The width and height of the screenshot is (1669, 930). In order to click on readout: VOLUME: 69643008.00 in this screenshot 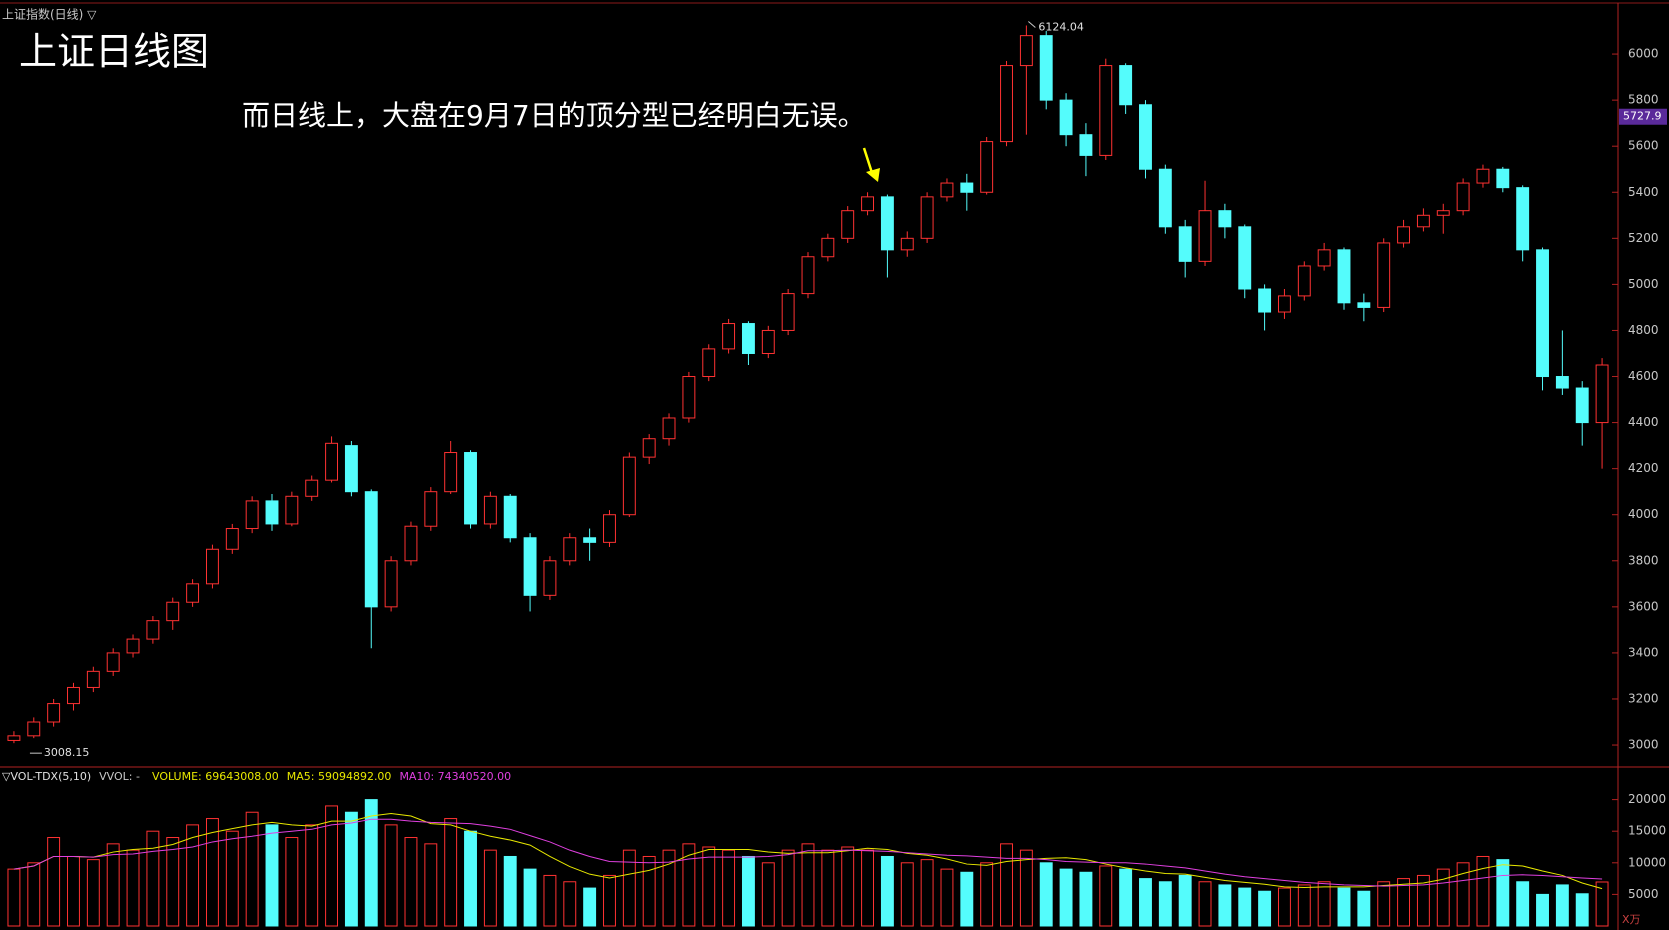, I will do `click(215, 776)`.